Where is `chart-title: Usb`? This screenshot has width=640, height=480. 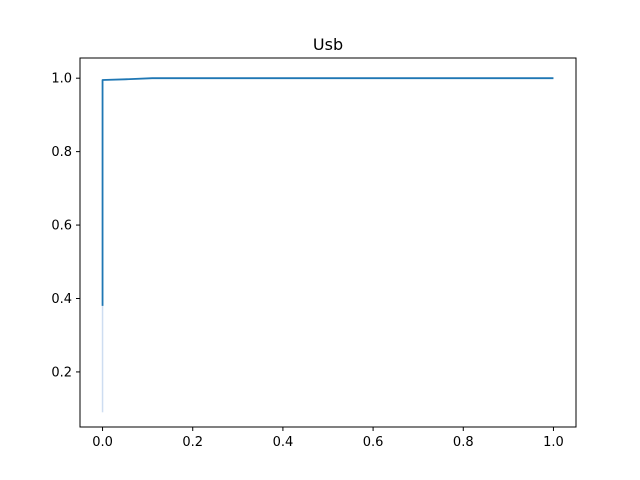 chart-title: Usb is located at coordinates (328, 44).